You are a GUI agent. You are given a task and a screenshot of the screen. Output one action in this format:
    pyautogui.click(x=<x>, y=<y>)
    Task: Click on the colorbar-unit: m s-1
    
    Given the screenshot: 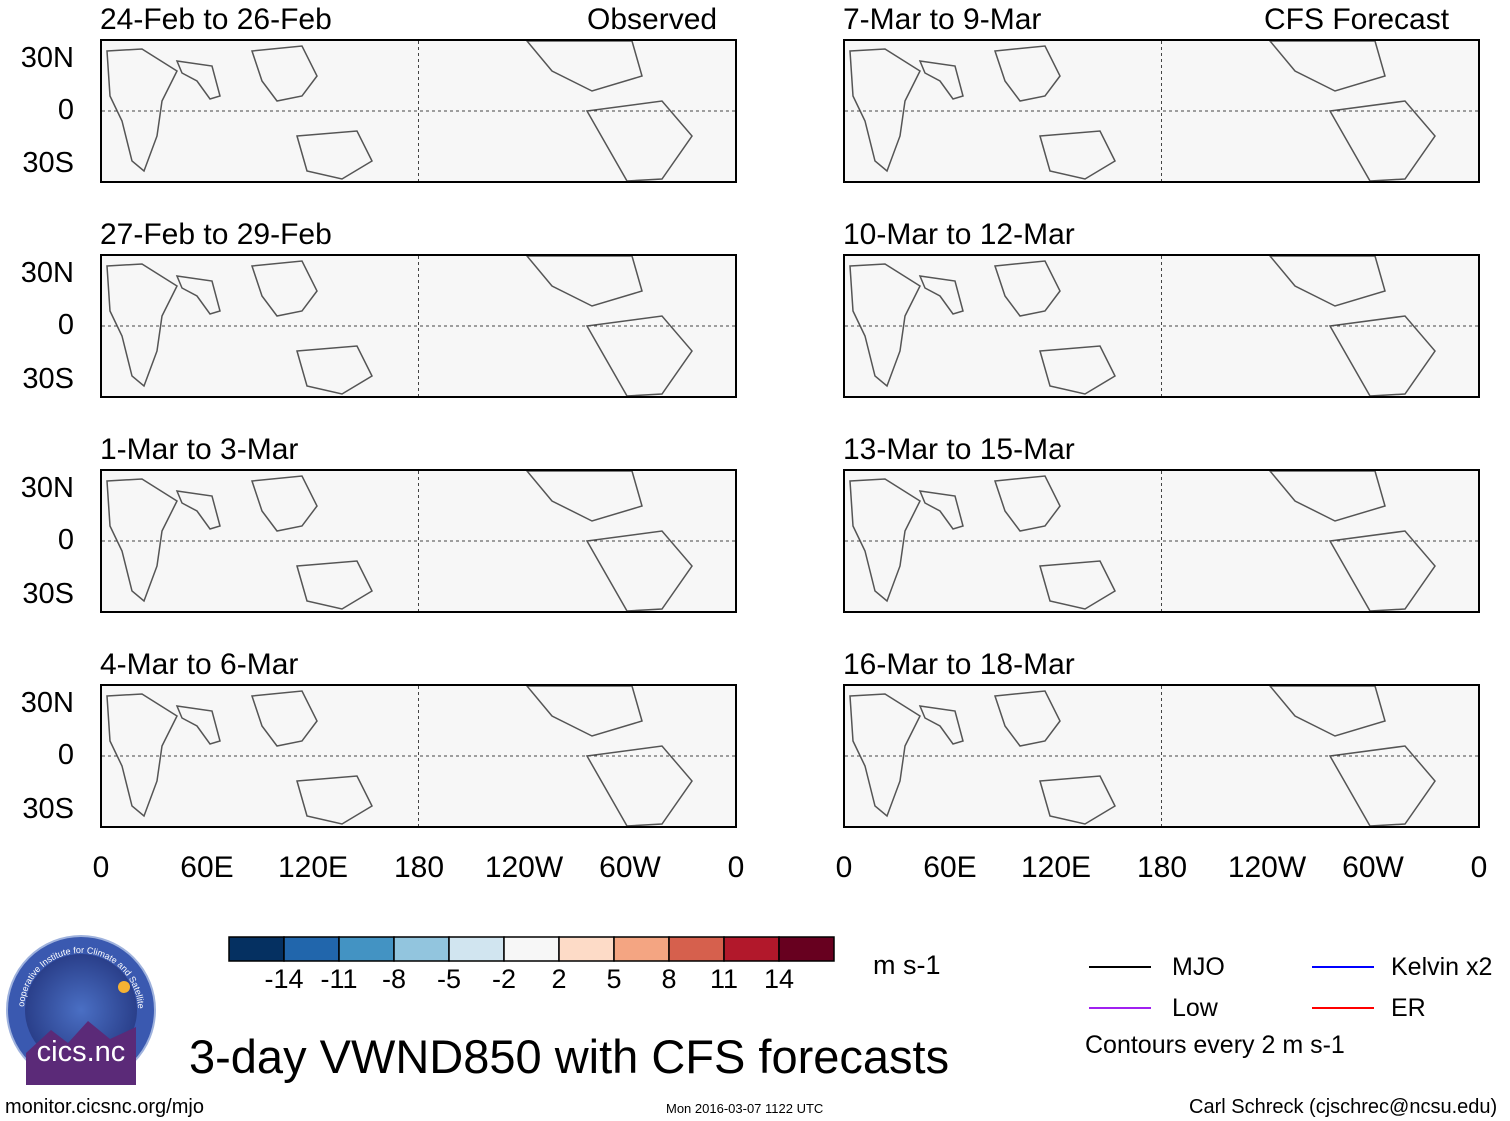 What is the action you would take?
    pyautogui.click(x=907, y=965)
    